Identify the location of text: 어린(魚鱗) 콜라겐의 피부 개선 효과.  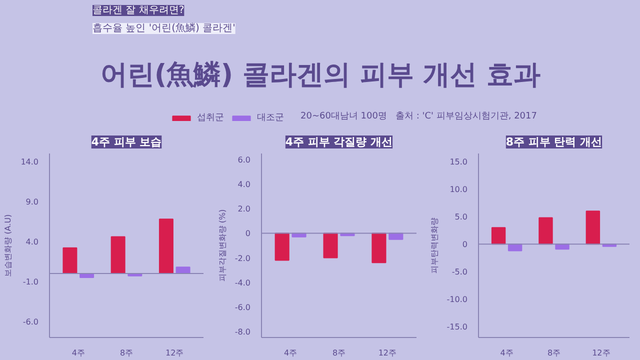
(320, 75).